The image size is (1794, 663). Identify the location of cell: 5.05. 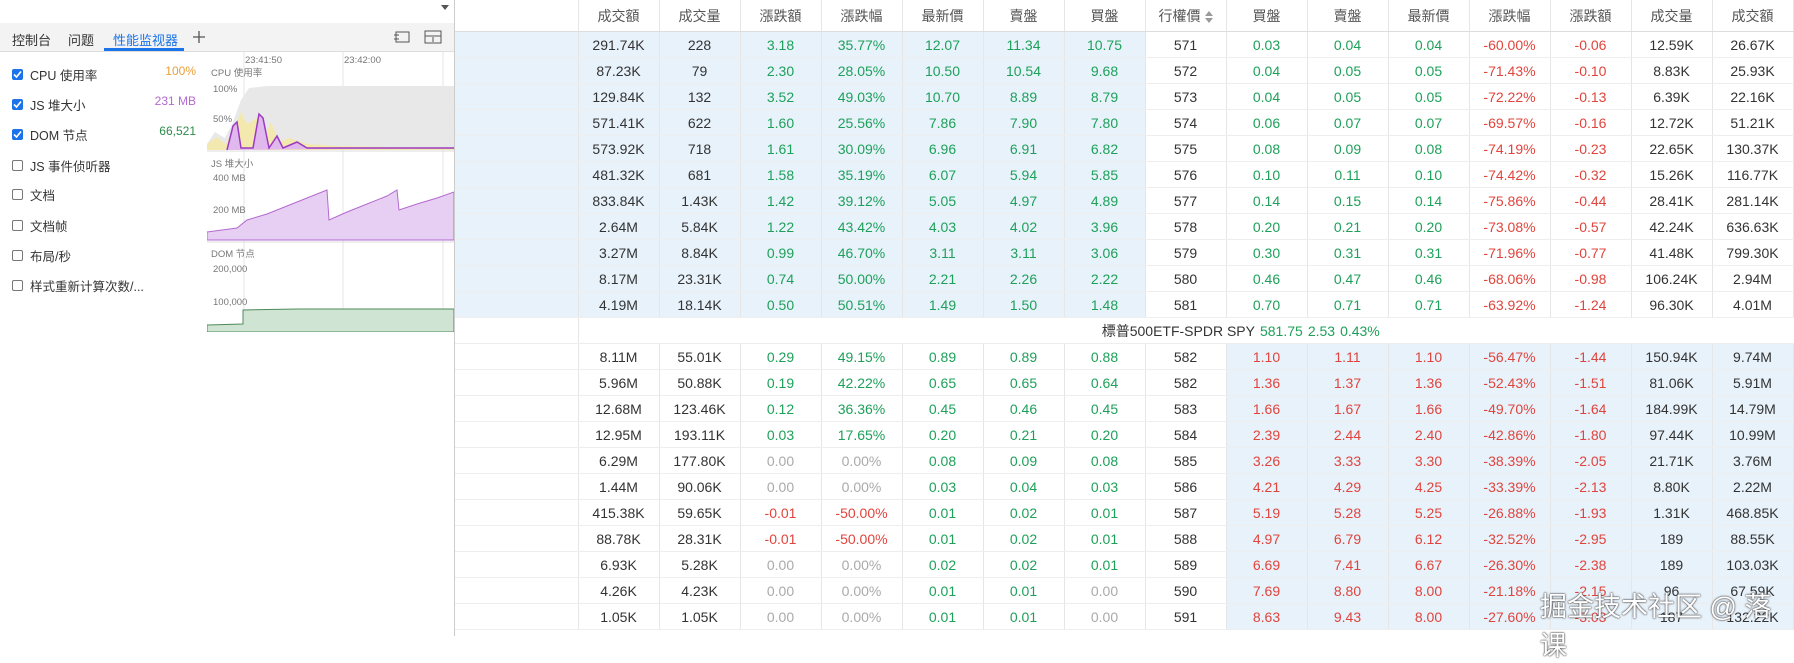
(943, 200).